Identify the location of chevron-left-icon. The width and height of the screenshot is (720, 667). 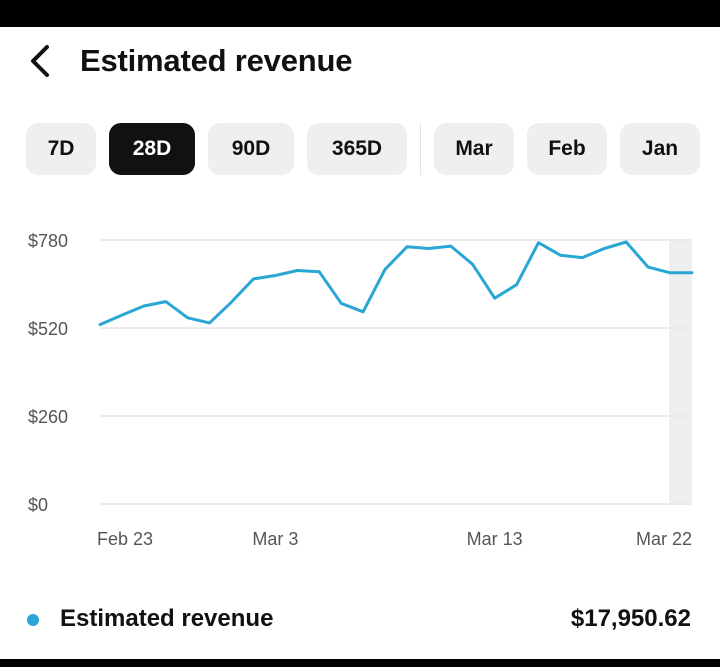
(40, 61).